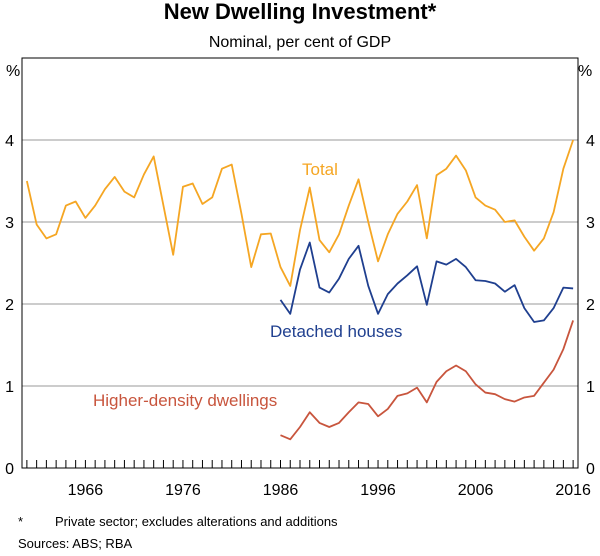 This screenshot has width=600, height=556. Describe the element at coordinates (75, 543) in the screenshot. I see `sources: Sources: ABS; RBA` at that location.